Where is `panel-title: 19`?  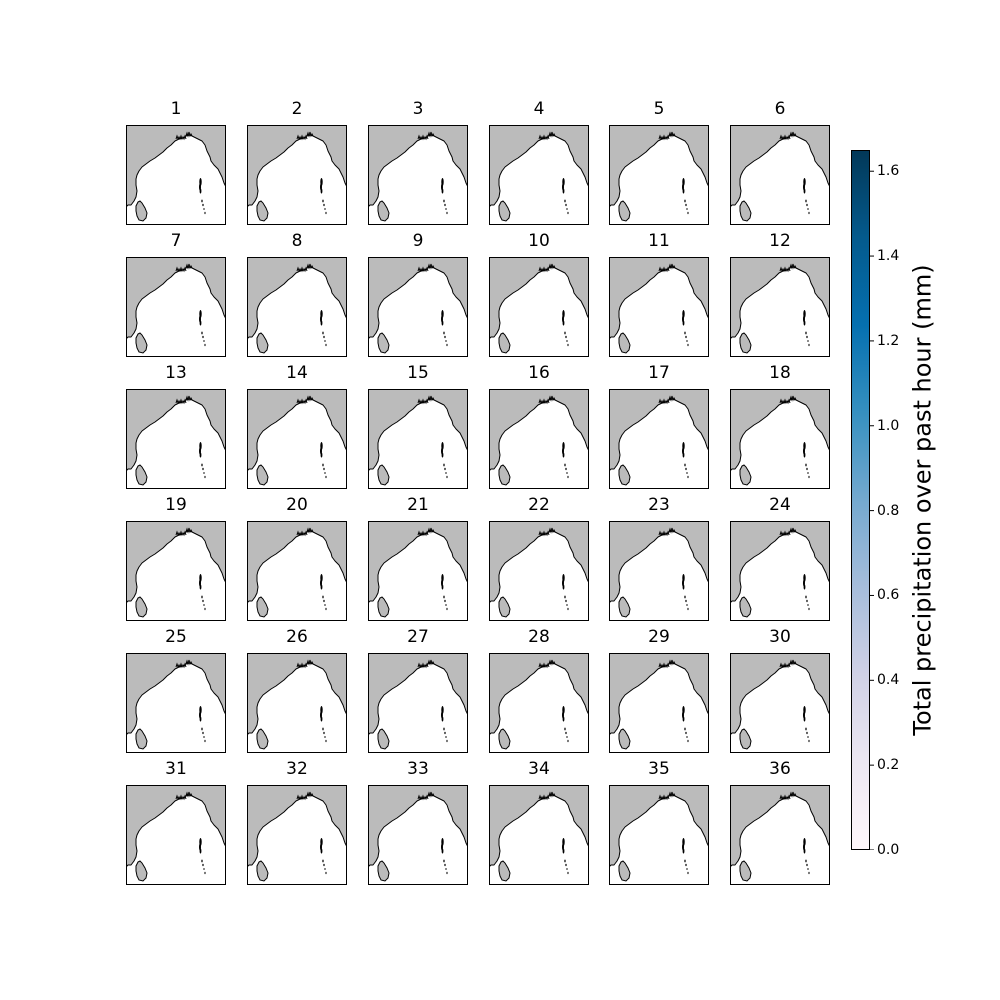
panel-title: 19 is located at coordinates (176, 505).